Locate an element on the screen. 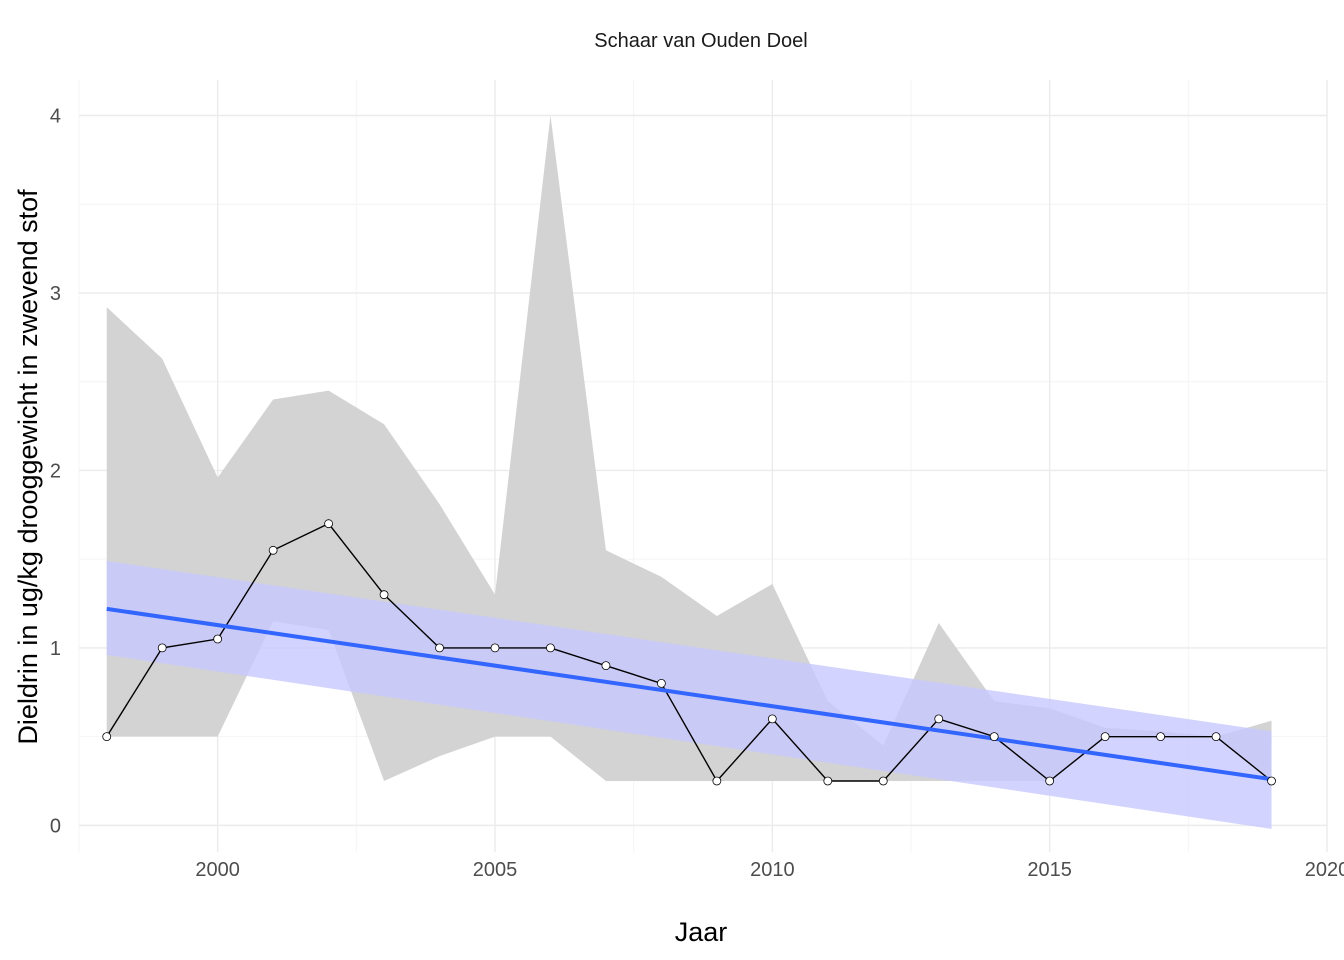 This screenshot has width=1344, height=960. y-tick-label: 1 is located at coordinates (55, 649).